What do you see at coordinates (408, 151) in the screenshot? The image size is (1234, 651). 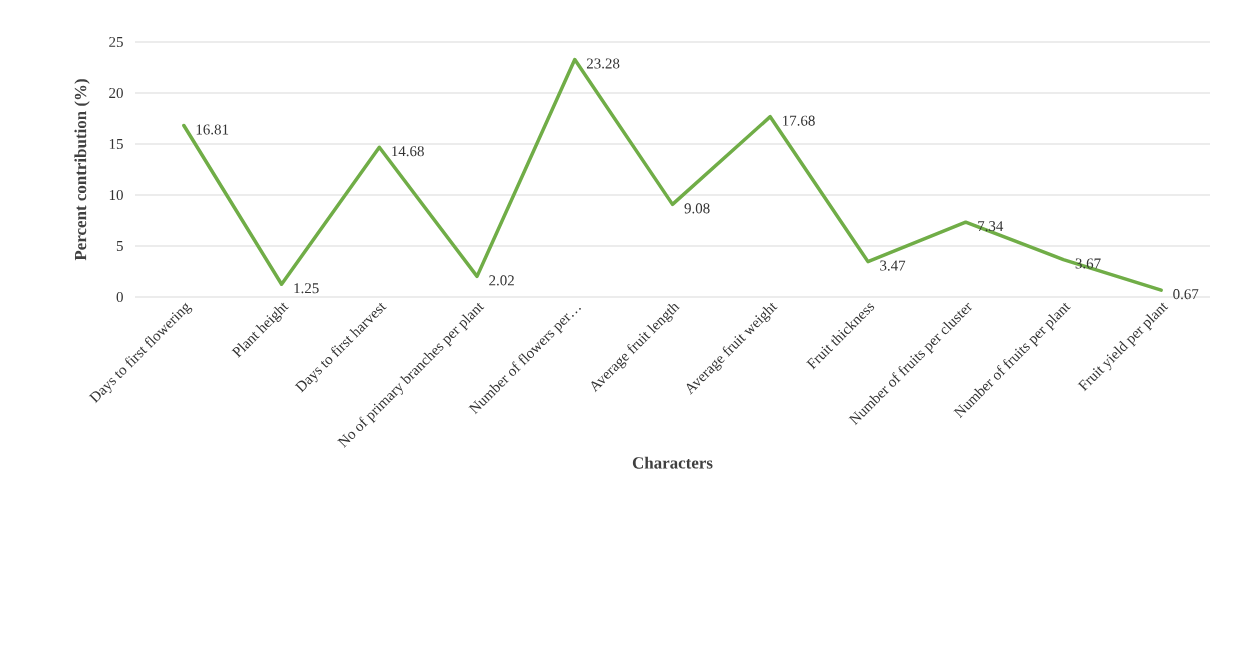 I see `data-label: 14.68` at bounding box center [408, 151].